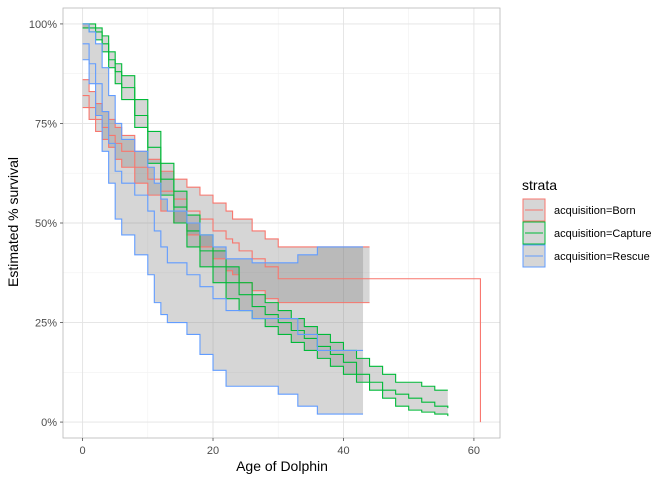 The height and width of the screenshot is (480, 672). Describe the element at coordinates (213, 451) in the screenshot. I see `x-tick-label: 20` at that location.